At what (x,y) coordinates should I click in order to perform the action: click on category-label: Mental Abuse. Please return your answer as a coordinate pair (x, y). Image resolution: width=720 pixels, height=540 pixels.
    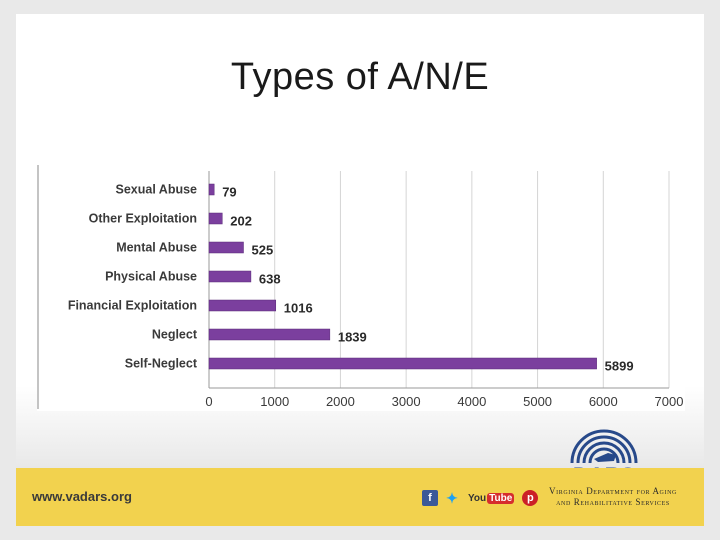
    Looking at the image, I should click on (156, 248).